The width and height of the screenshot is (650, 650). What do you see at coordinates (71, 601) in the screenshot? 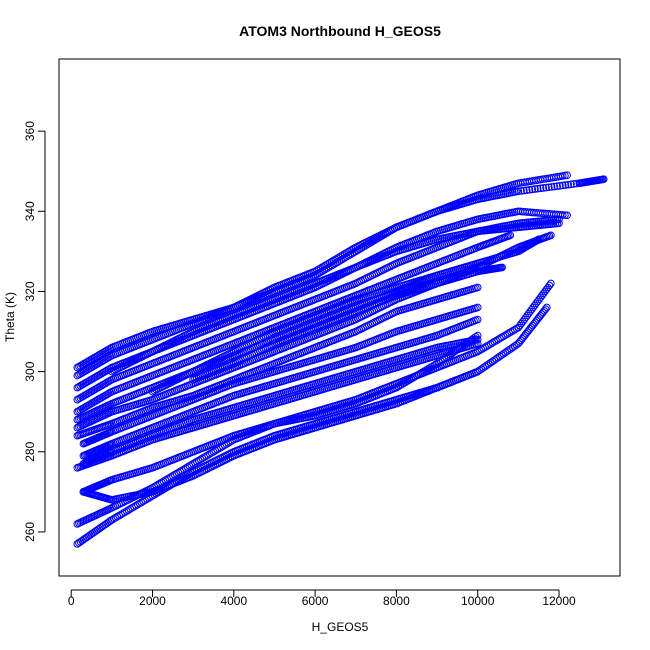
I see `x-tick-label: 0` at bounding box center [71, 601].